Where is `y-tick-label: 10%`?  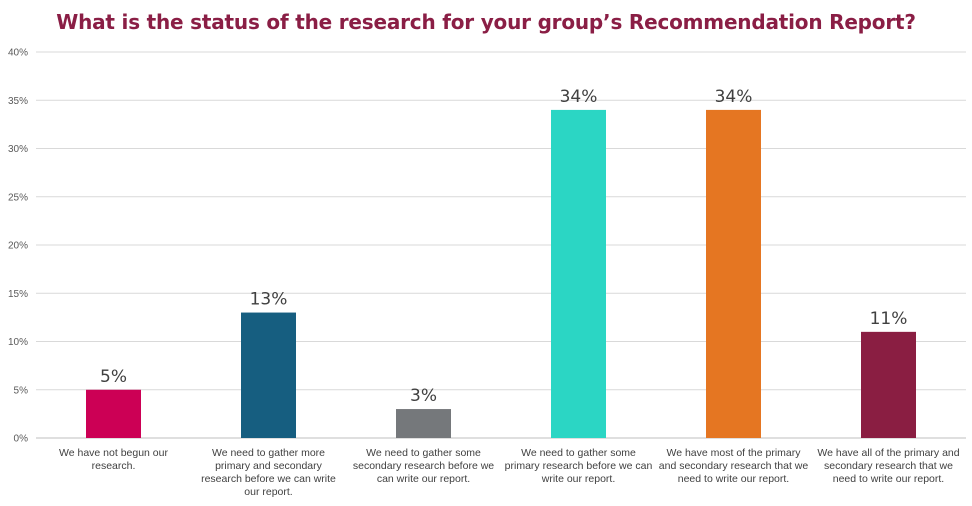
y-tick-label: 10% is located at coordinates (18, 342).